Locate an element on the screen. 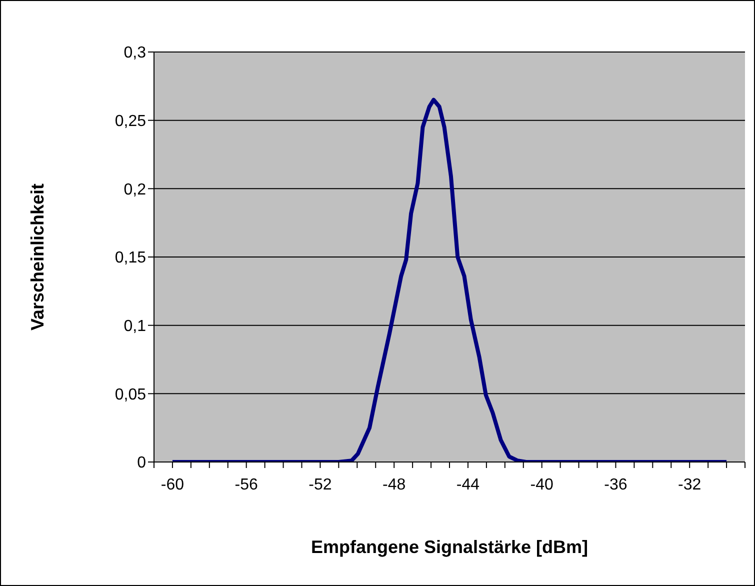 The image size is (755, 586). x-tick-label: -44 is located at coordinates (468, 485).